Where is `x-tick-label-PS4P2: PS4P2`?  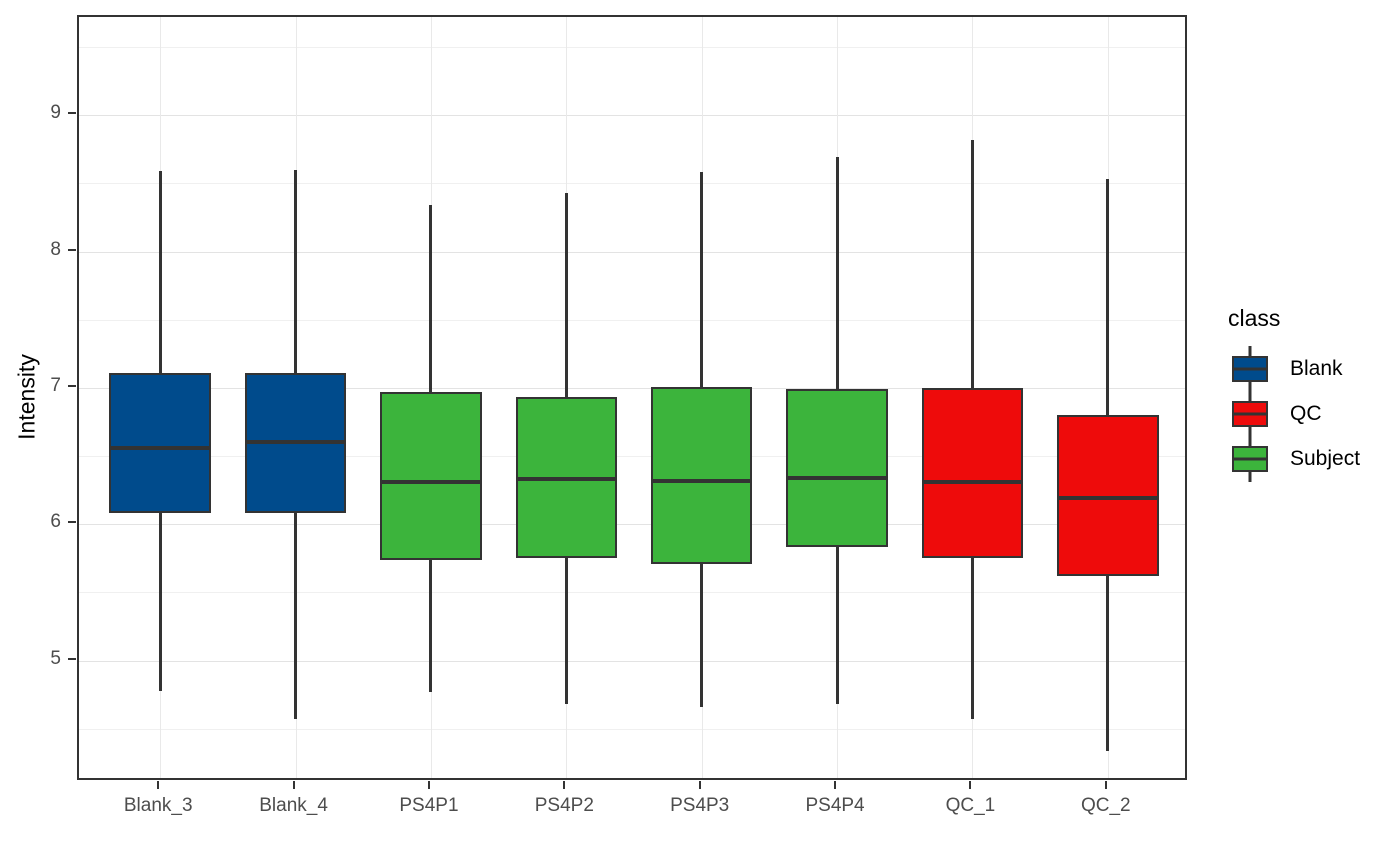 x-tick-label-PS4P2: PS4P2 is located at coordinates (564, 805).